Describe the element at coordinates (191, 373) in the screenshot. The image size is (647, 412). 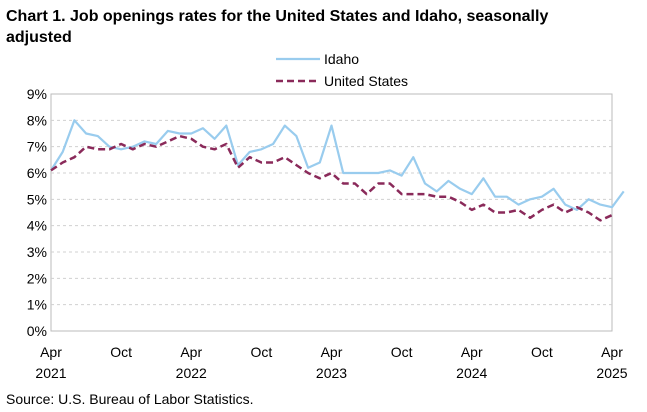
I see `x-tick-year: 2022` at that location.